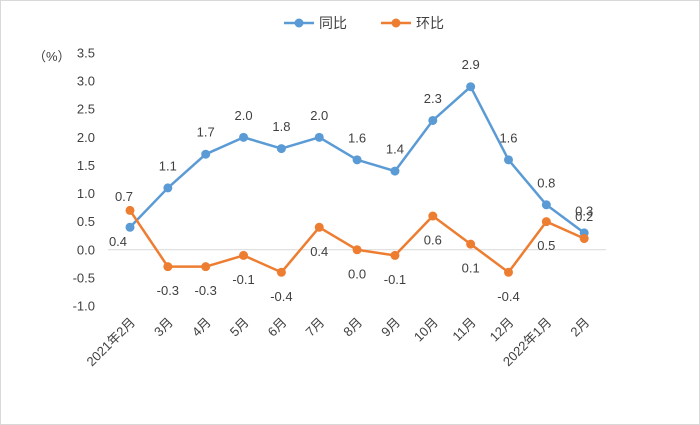 The height and width of the screenshot is (425, 700). What do you see at coordinates (124, 196) in the screenshot?
I see `data-label: 0.7` at bounding box center [124, 196].